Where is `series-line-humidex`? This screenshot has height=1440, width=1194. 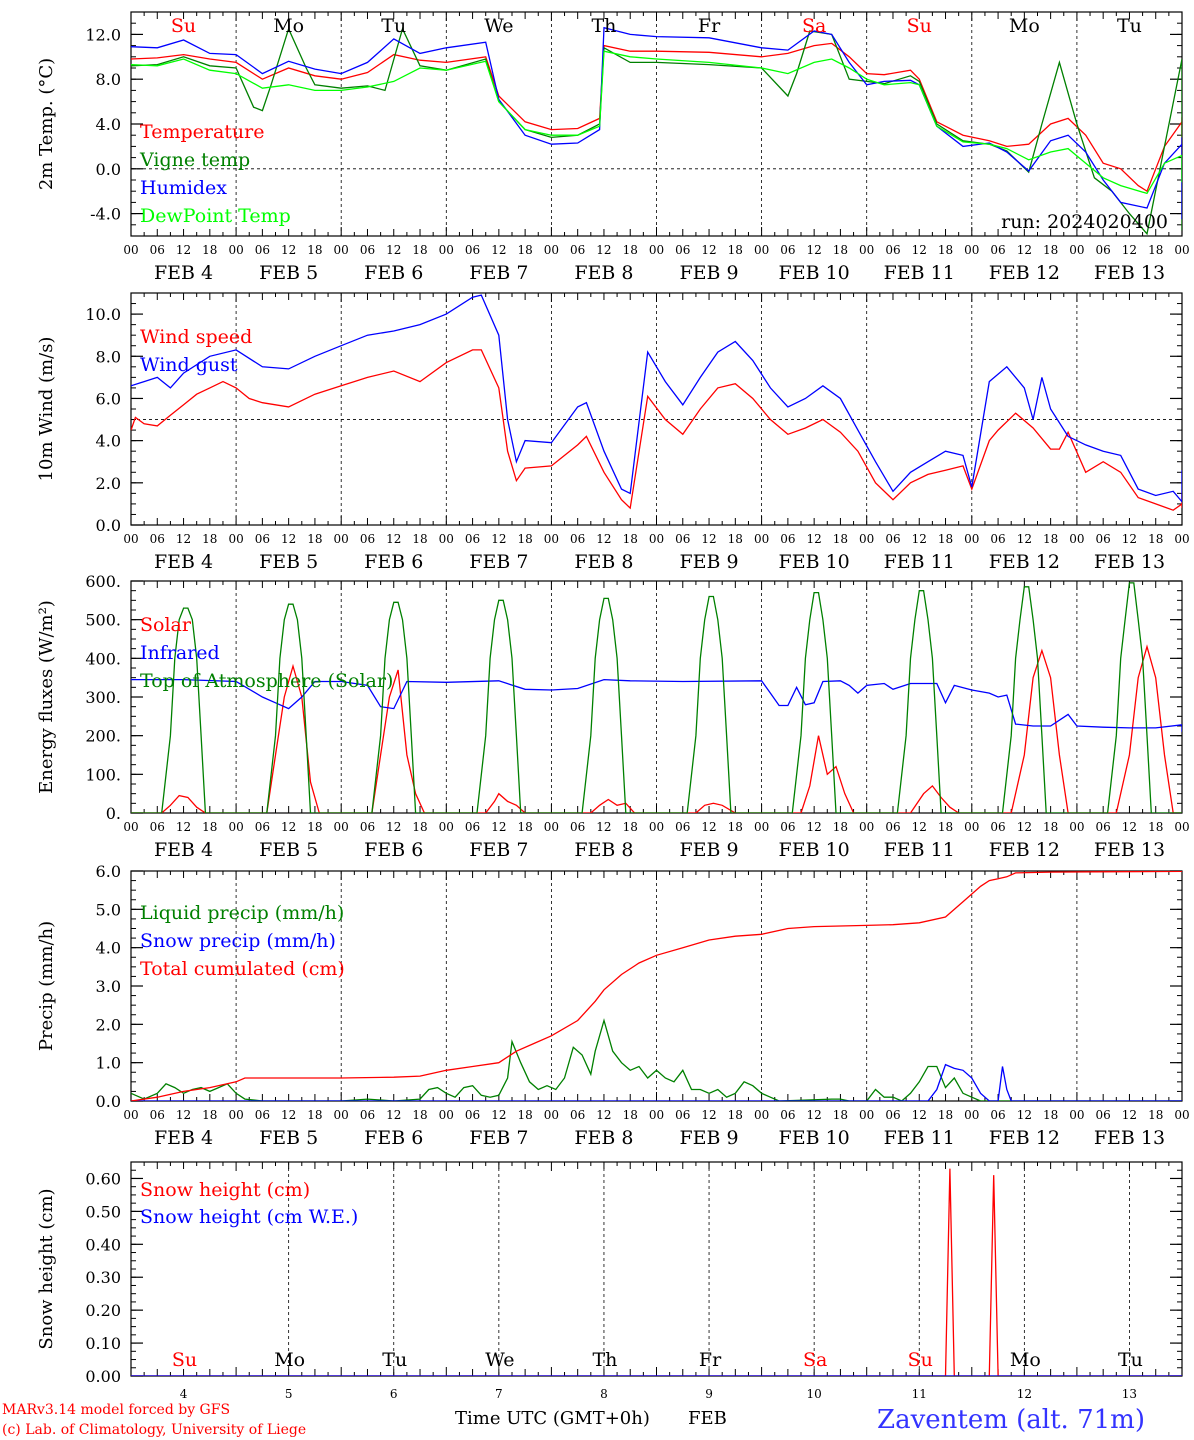 series-line-humidex is located at coordinates (656, 123).